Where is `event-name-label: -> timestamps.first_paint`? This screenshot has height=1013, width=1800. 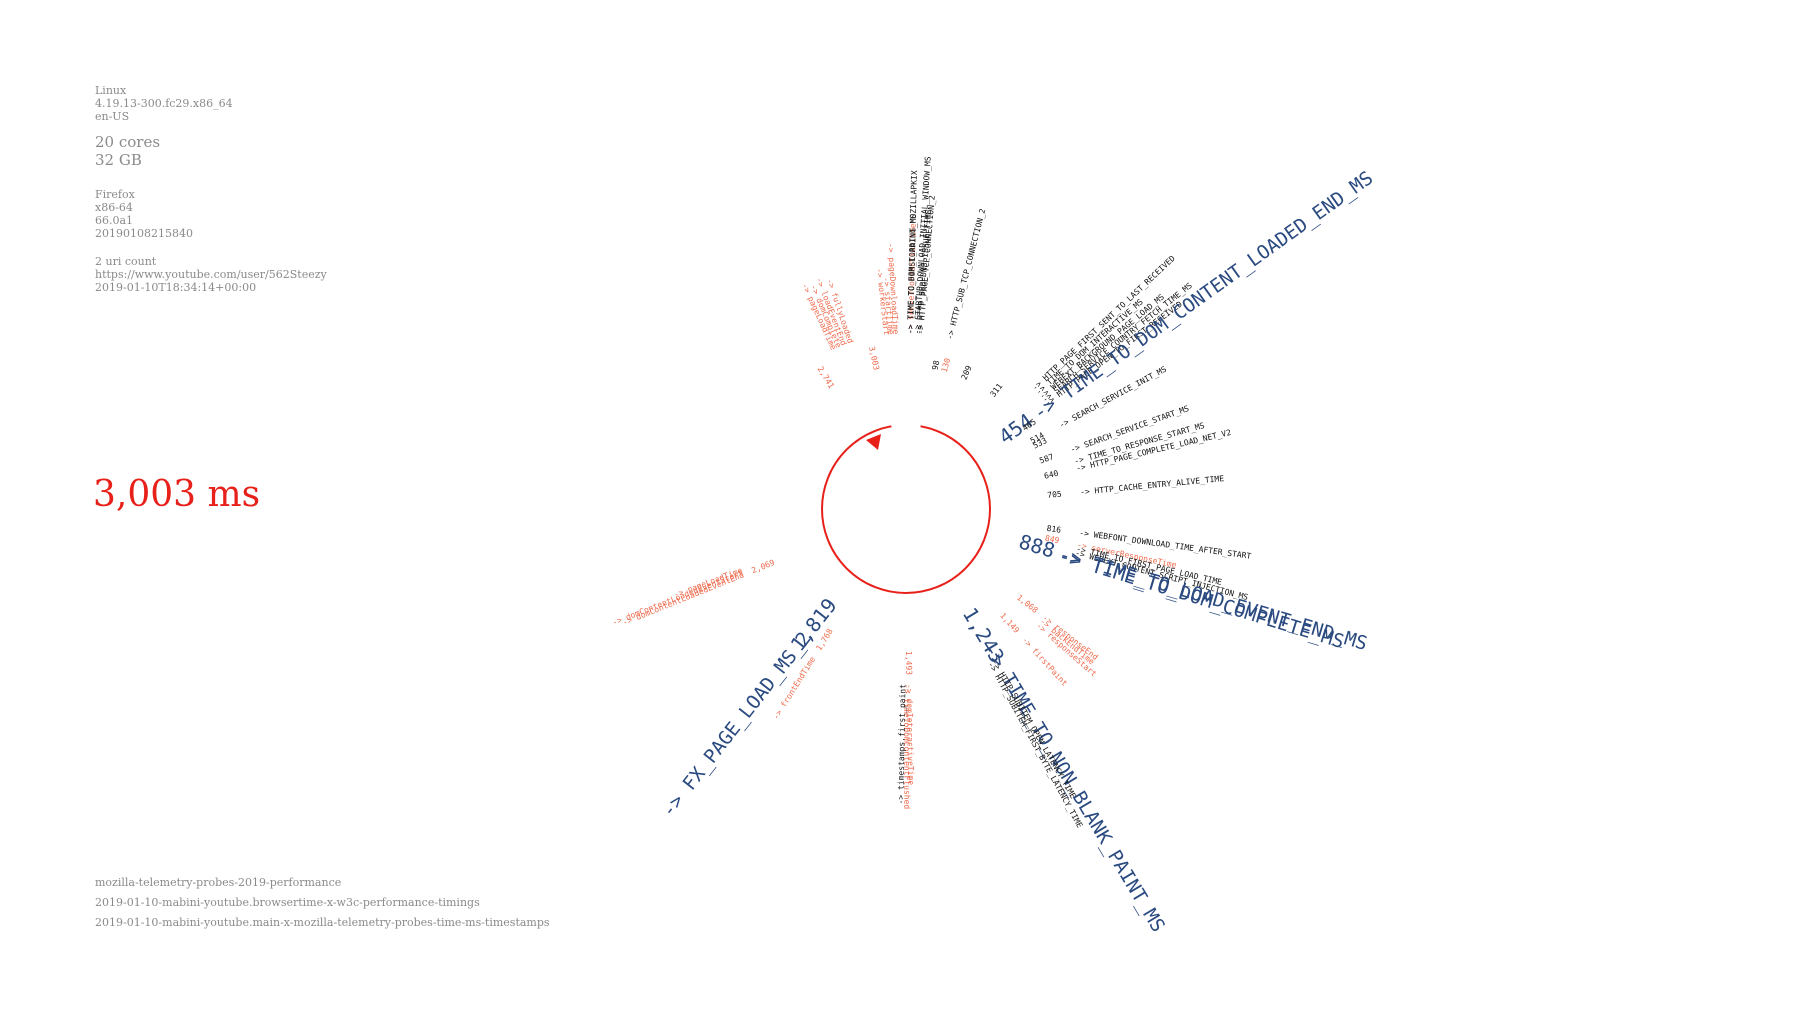 event-name-label: -> timestamps.first_paint is located at coordinates (901, 744).